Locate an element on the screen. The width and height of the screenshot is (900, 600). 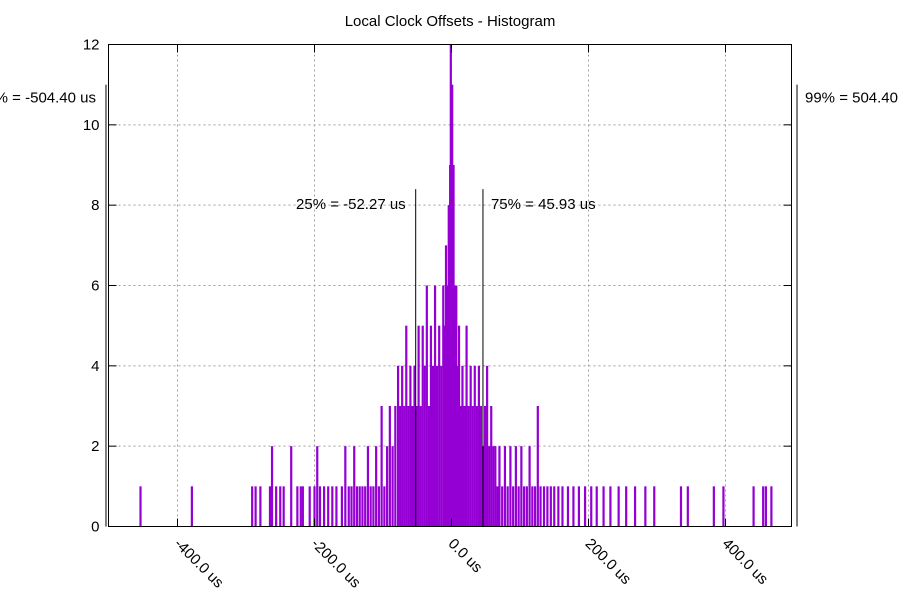
x-tick-label: 200.0 us is located at coordinates (608, 561).